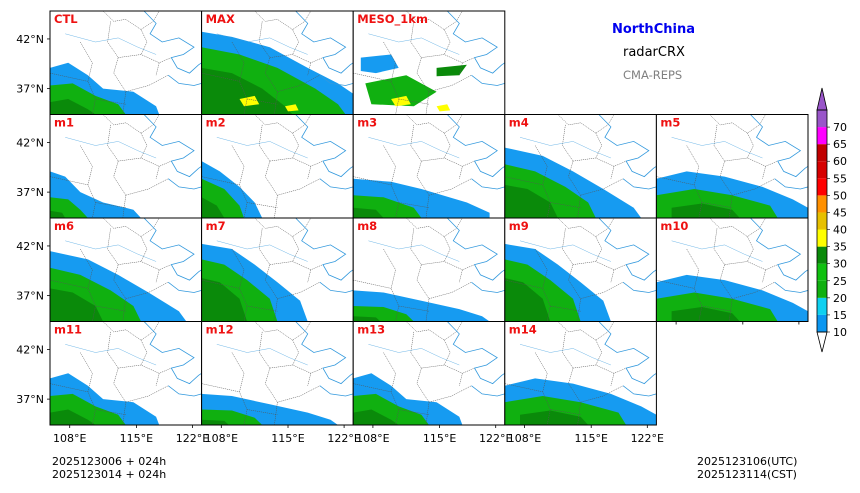 Image resolution: width=860 pixels, height=493 pixels. What do you see at coordinates (840, 315) in the screenshot?
I see `colorbar-label: 15` at bounding box center [840, 315].